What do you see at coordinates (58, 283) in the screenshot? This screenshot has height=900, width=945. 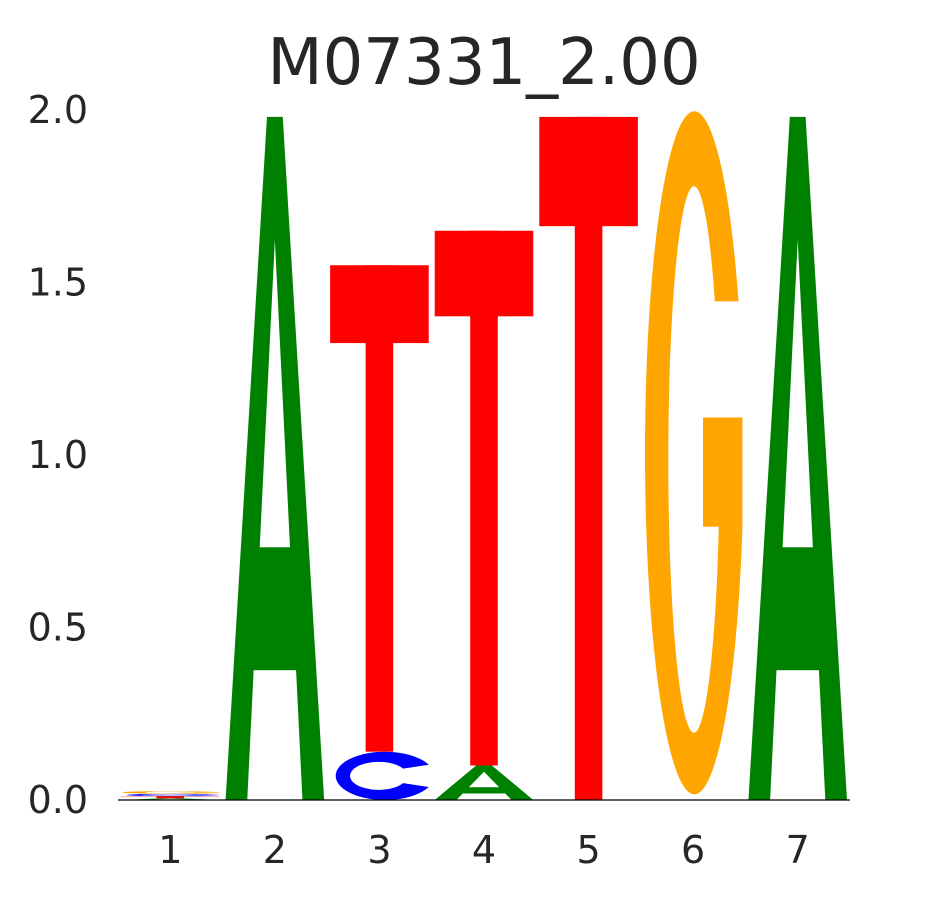 I see `y-tick-label: 1.5` at bounding box center [58, 283].